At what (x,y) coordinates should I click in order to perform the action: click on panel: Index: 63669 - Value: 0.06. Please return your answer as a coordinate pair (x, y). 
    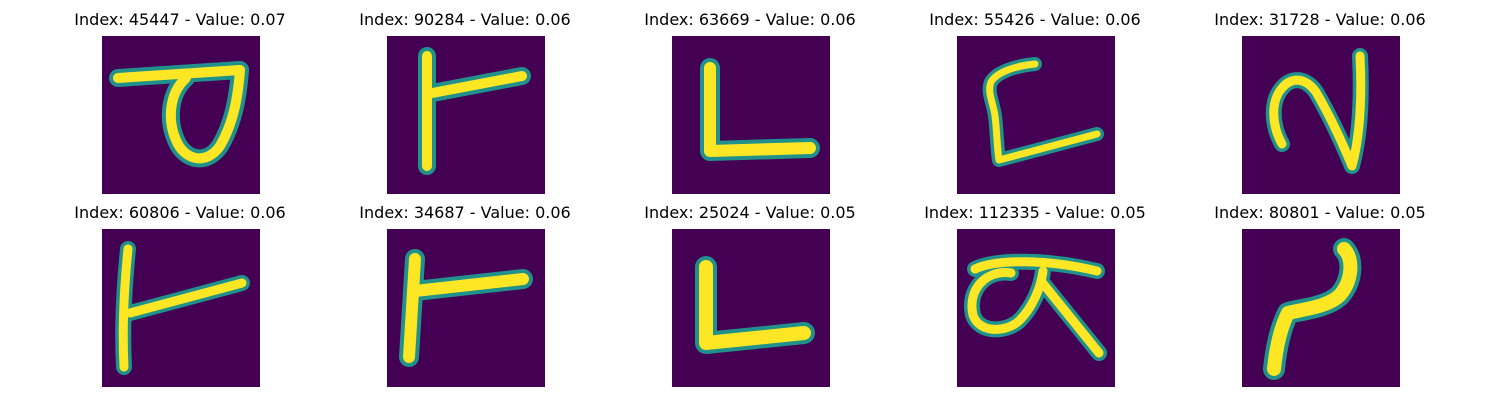
    Looking at the image, I should click on (750, 105).